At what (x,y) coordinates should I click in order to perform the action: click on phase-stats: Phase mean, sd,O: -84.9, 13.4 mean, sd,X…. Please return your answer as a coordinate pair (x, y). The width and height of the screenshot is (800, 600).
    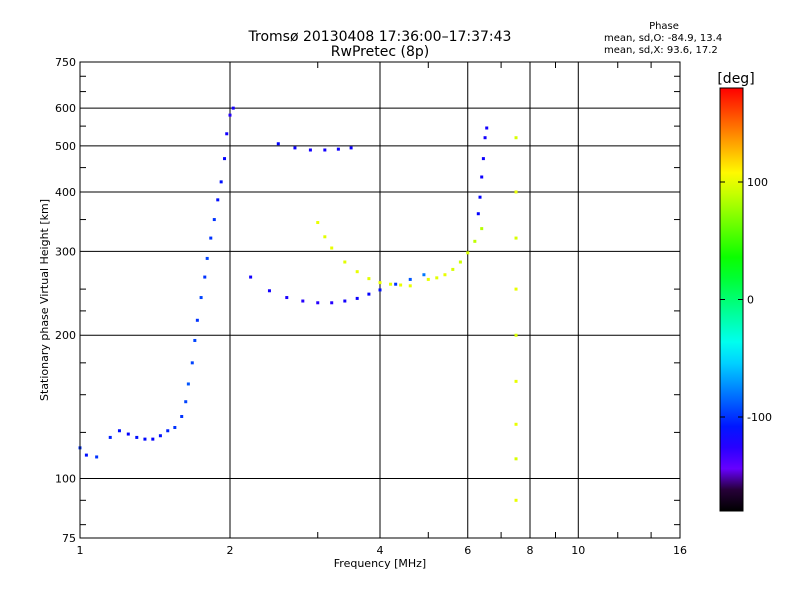
    Looking at the image, I should click on (663, 39).